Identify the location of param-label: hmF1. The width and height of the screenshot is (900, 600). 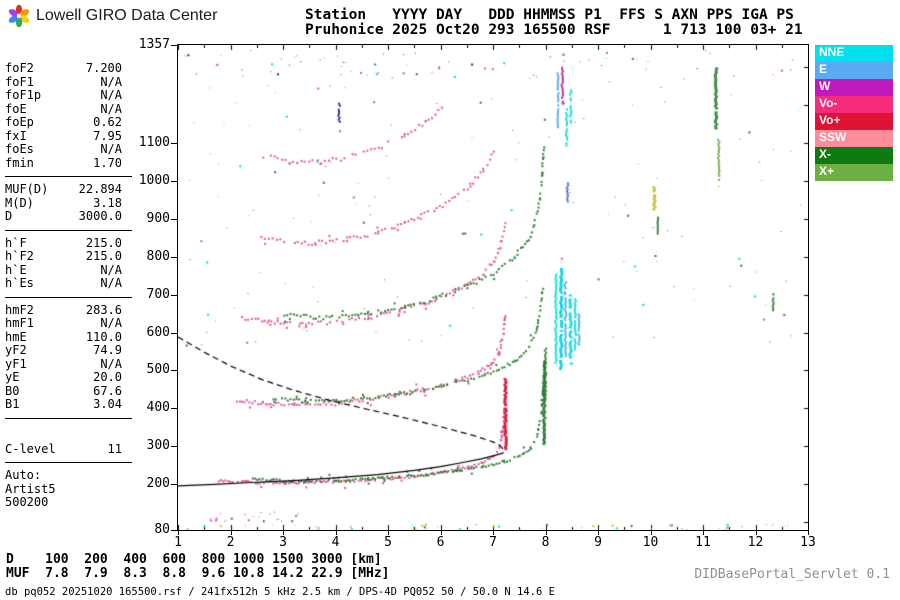
(19, 323).